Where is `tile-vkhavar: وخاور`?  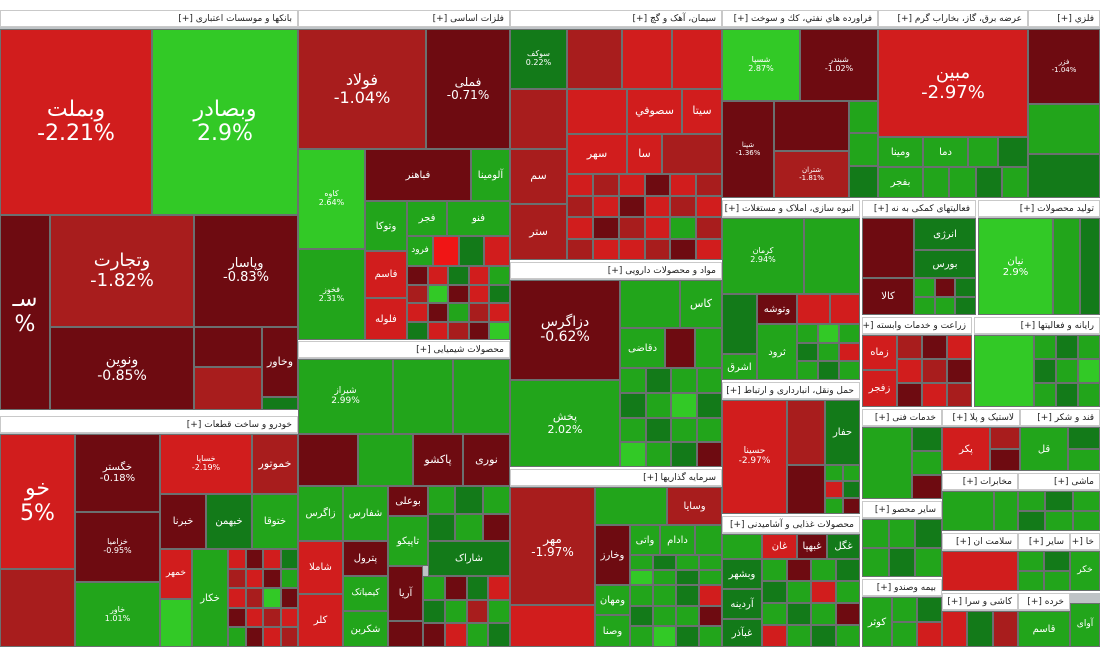
tile-vkhavar: وخاور is located at coordinates (280, 362).